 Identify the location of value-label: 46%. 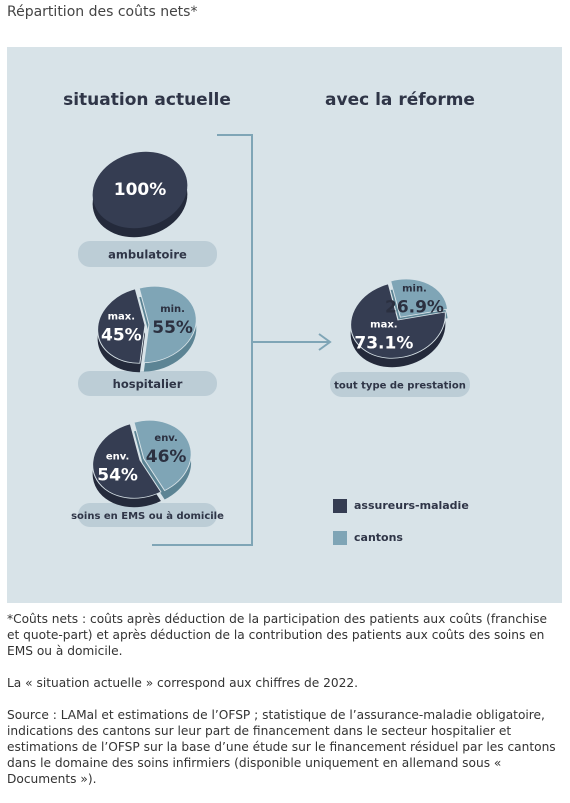
(166, 457).